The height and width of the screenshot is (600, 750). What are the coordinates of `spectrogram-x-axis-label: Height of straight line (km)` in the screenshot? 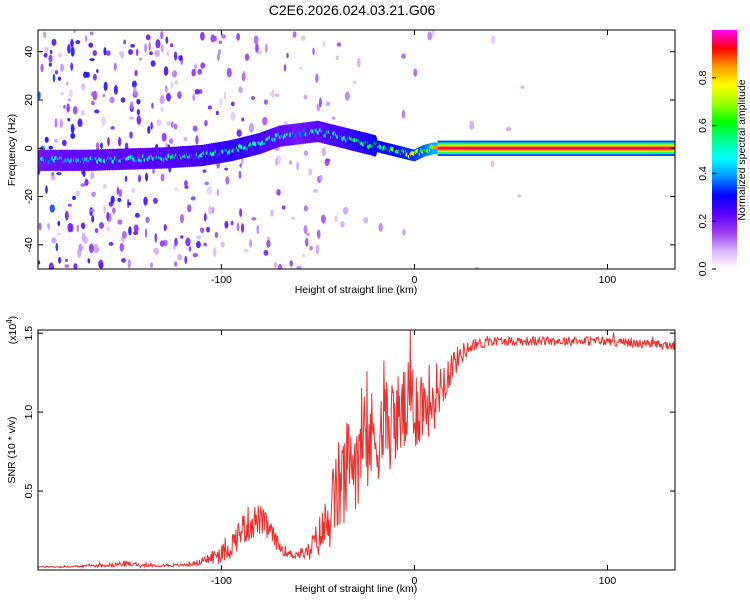 It's located at (356, 290).